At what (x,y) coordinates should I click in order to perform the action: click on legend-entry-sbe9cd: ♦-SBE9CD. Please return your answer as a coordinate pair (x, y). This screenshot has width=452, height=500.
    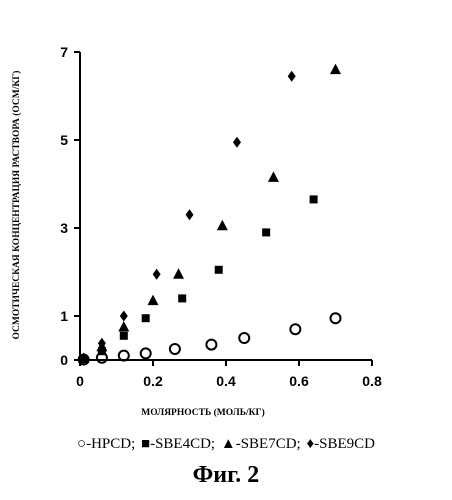
    Looking at the image, I should click on (340, 444).